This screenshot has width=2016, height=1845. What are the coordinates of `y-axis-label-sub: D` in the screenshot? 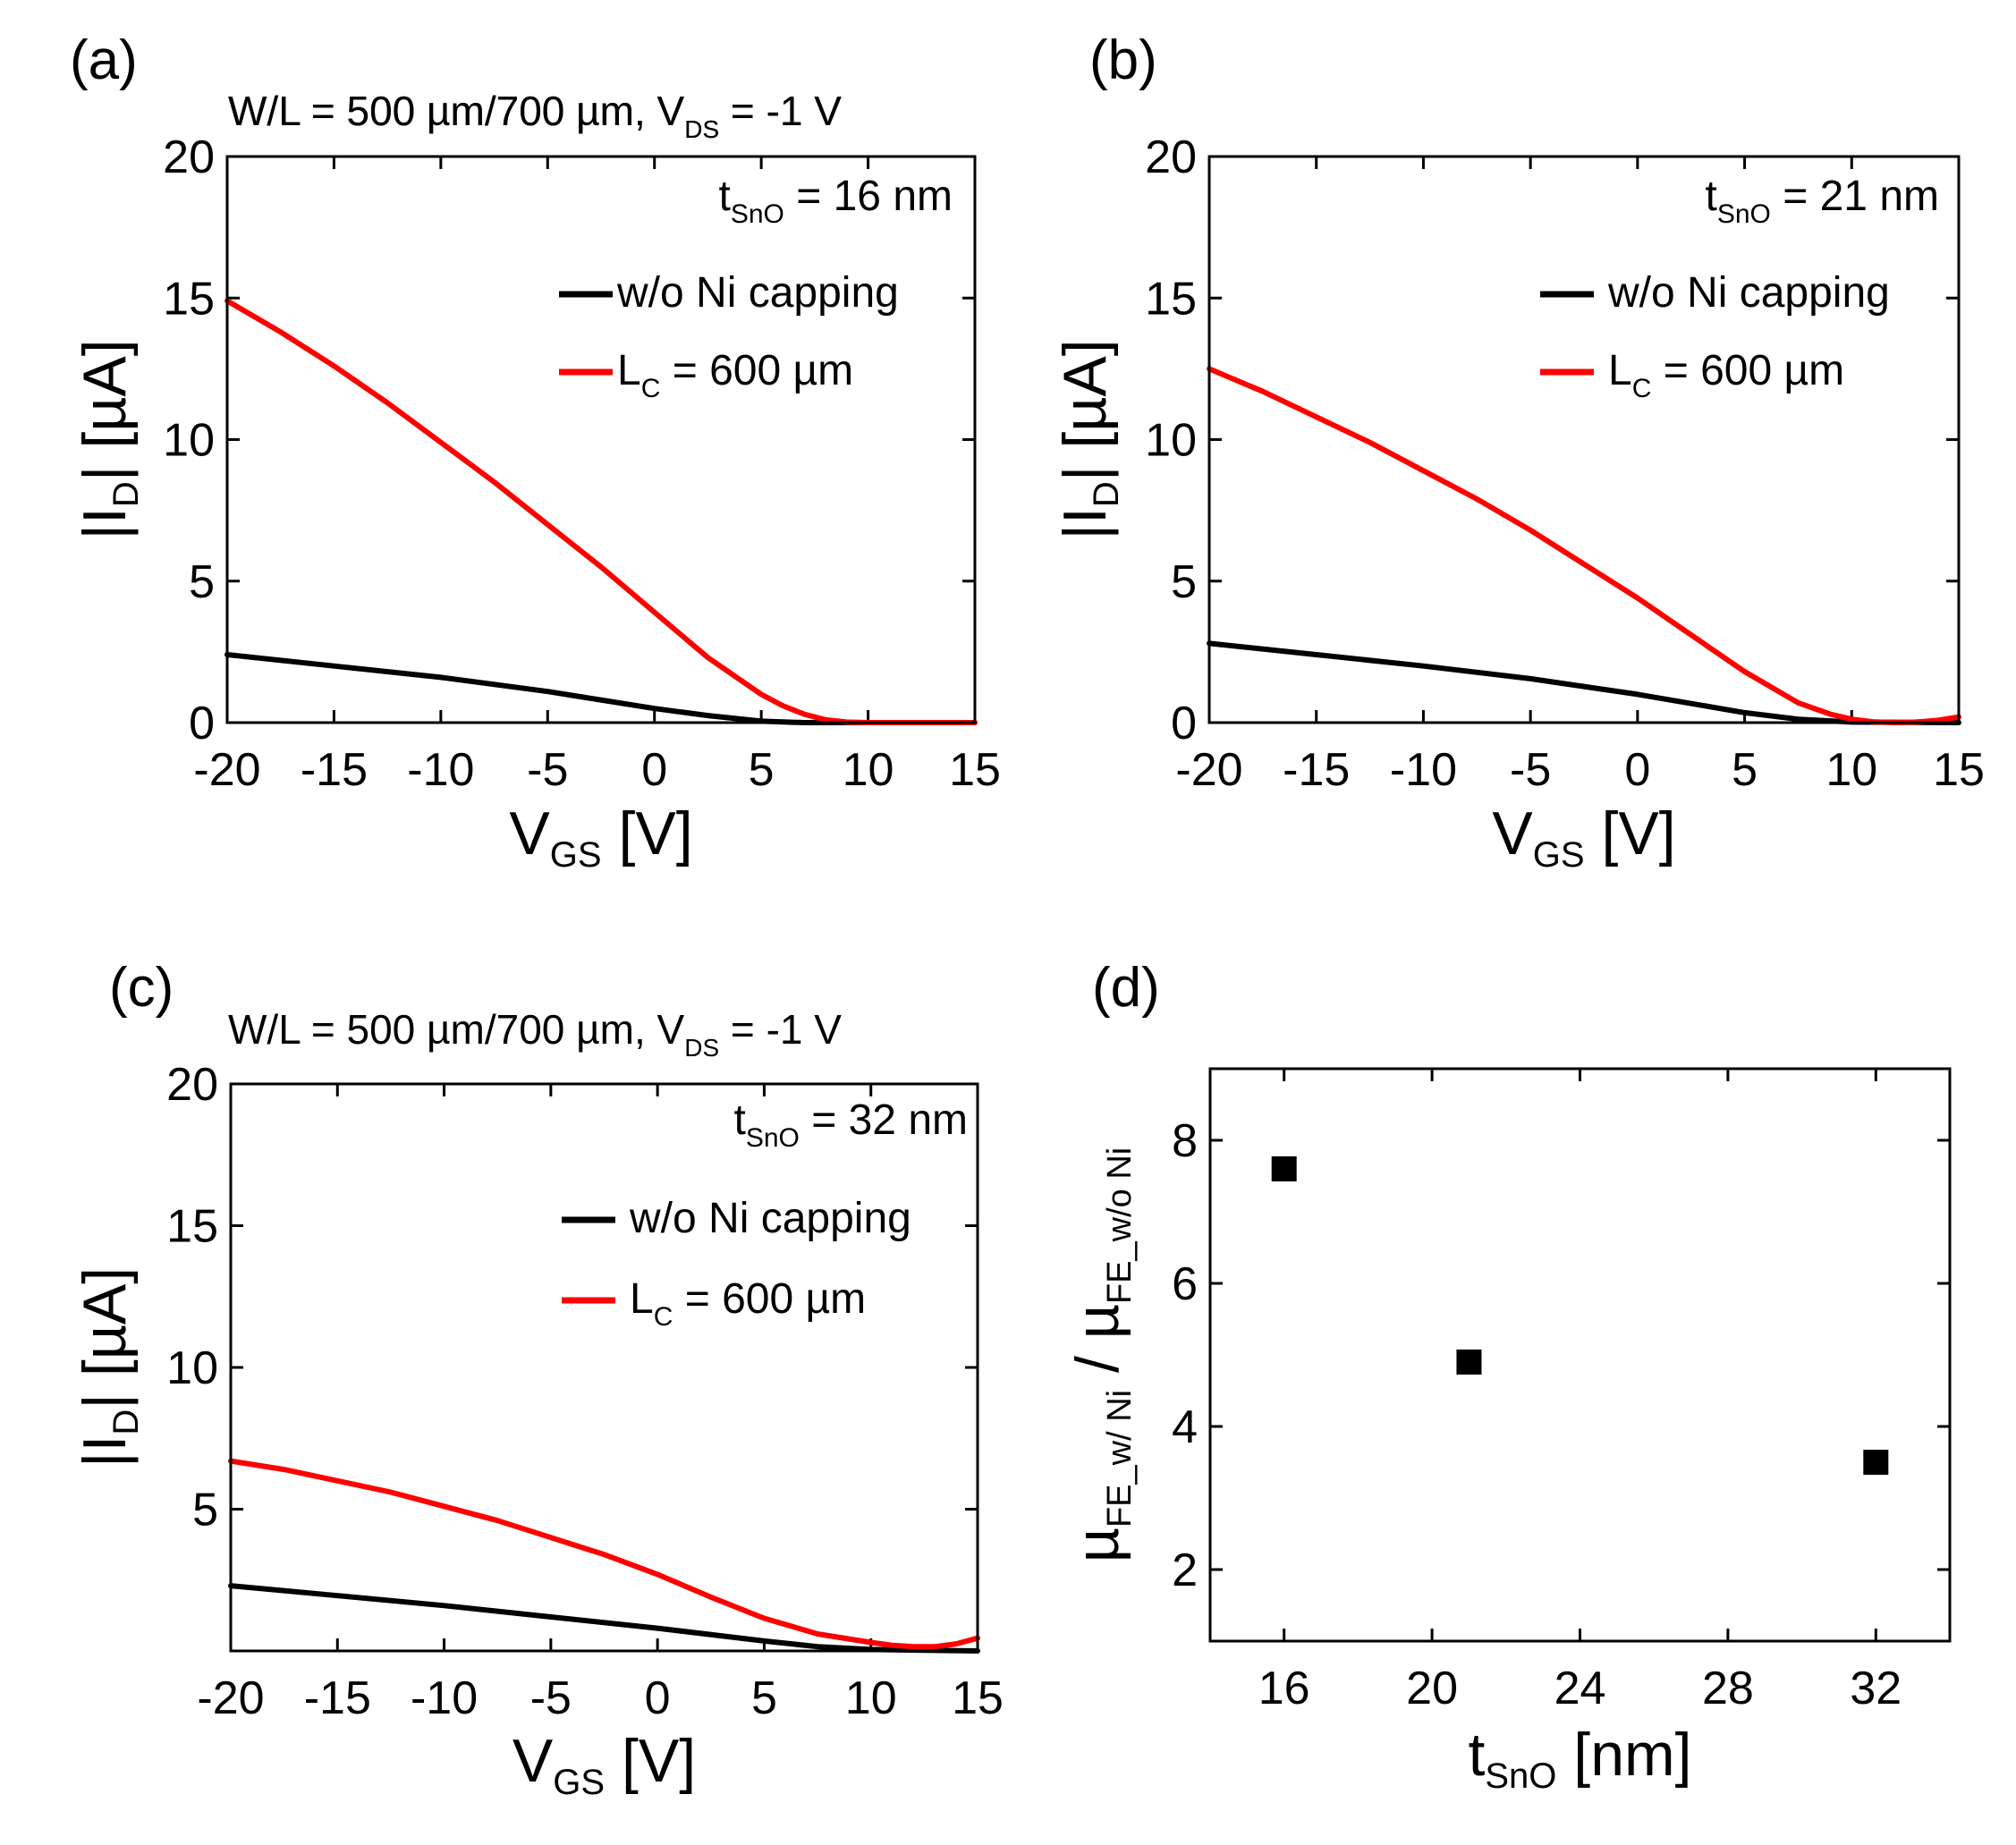 It's located at (1106, 494).